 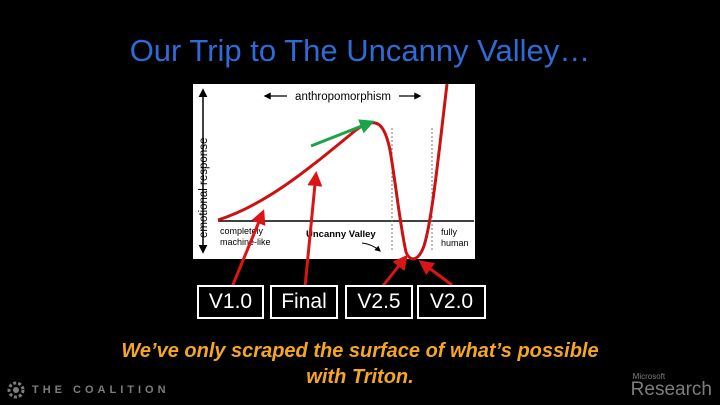 I want to click on arrow-v25, so click(x=394, y=271).